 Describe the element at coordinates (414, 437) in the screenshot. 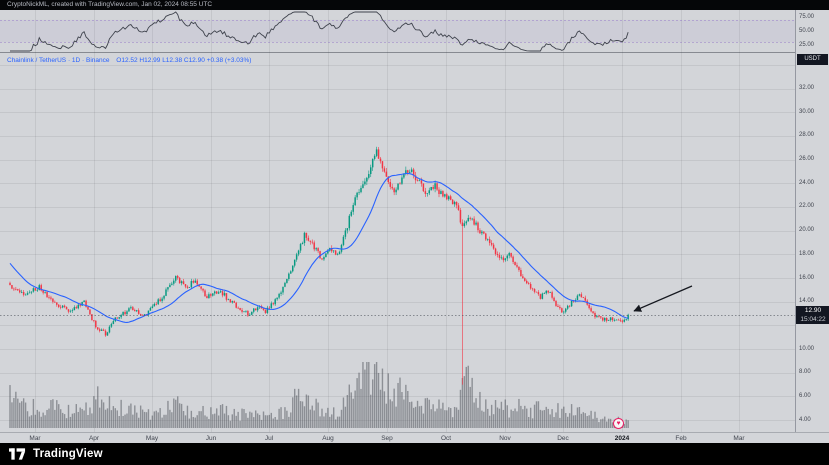

I see `time-axis: Mar Apr May Jun Jul Aug Sep Oct Nov Dec 2024 Feb Mar` at that location.